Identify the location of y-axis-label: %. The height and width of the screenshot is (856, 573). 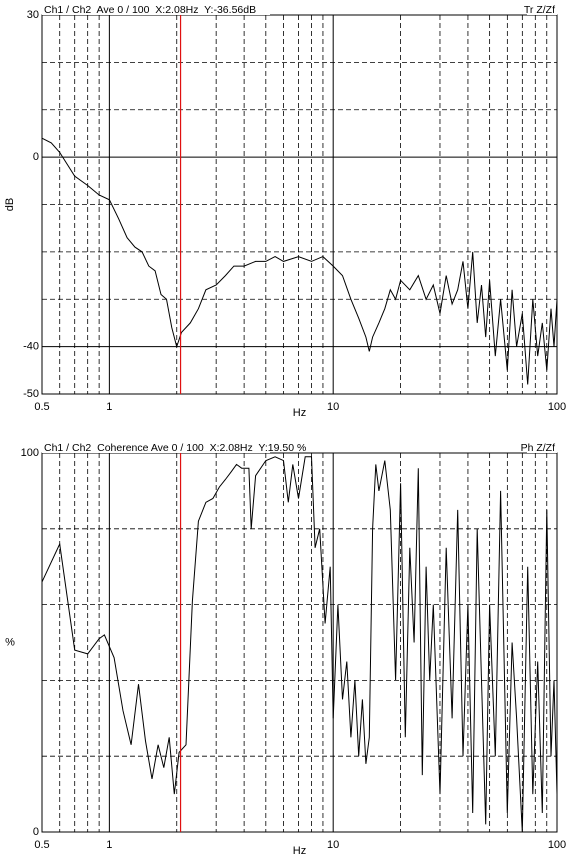
(10, 642).